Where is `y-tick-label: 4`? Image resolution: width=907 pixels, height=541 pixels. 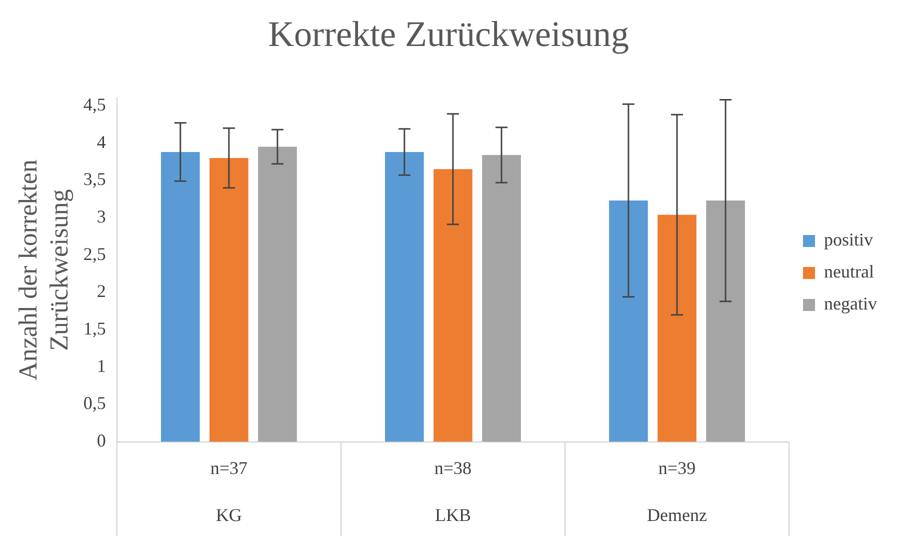 y-tick-label: 4 is located at coordinates (101, 142).